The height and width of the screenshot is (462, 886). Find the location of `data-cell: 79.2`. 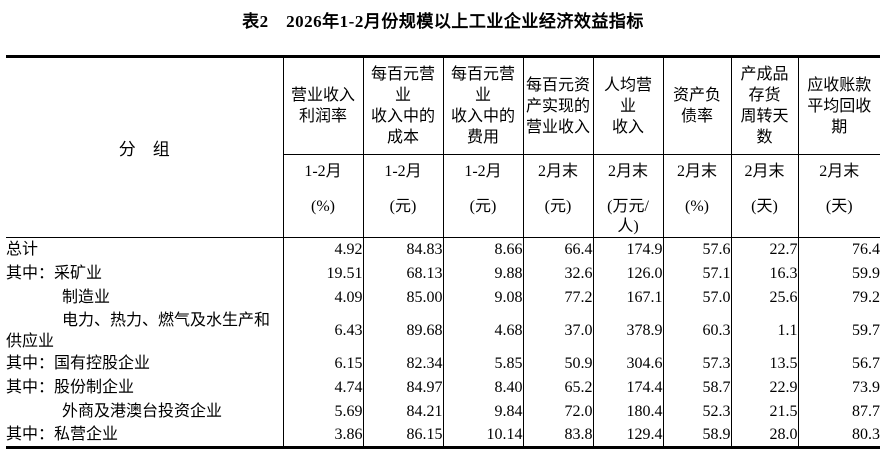

data-cell: 79.2 is located at coordinates (838, 297).